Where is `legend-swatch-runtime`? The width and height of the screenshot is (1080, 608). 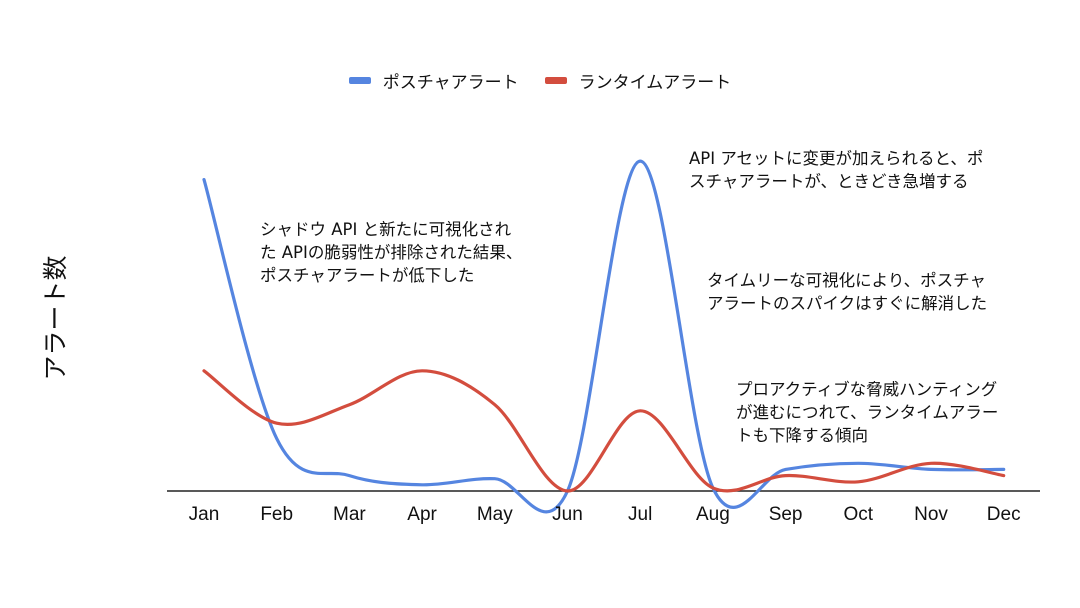
legend-swatch-runtime is located at coordinates (555, 80).